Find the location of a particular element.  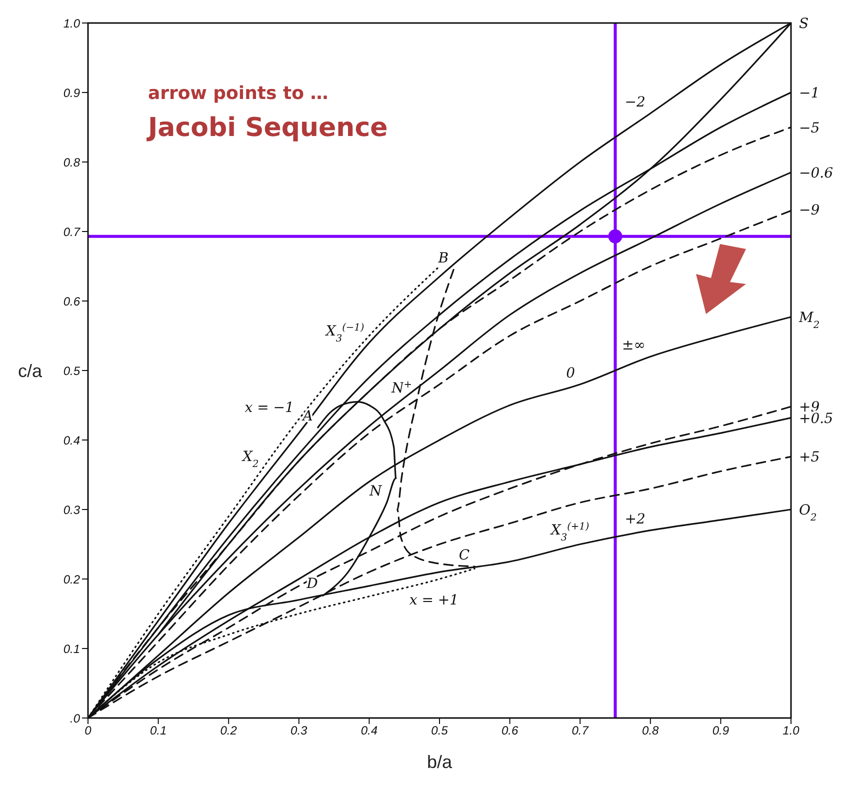

y-tick-label: 0.8 is located at coordinates (71, 162).